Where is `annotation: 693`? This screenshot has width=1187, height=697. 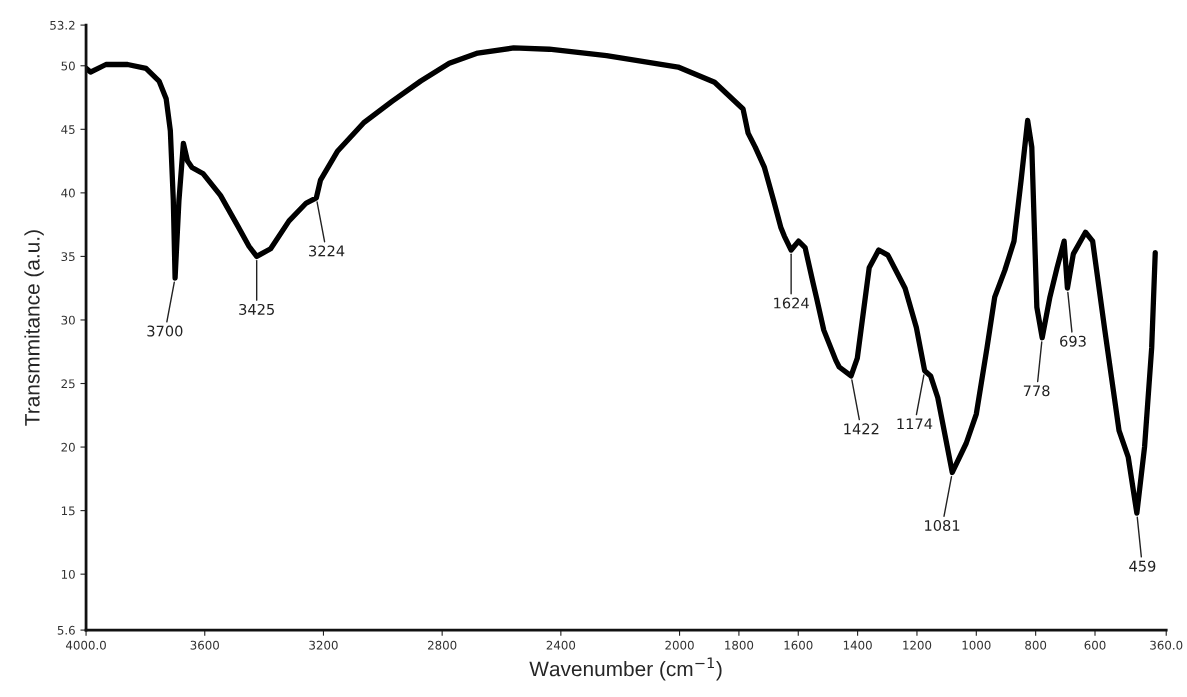
annotation: 693 is located at coordinates (1073, 341).